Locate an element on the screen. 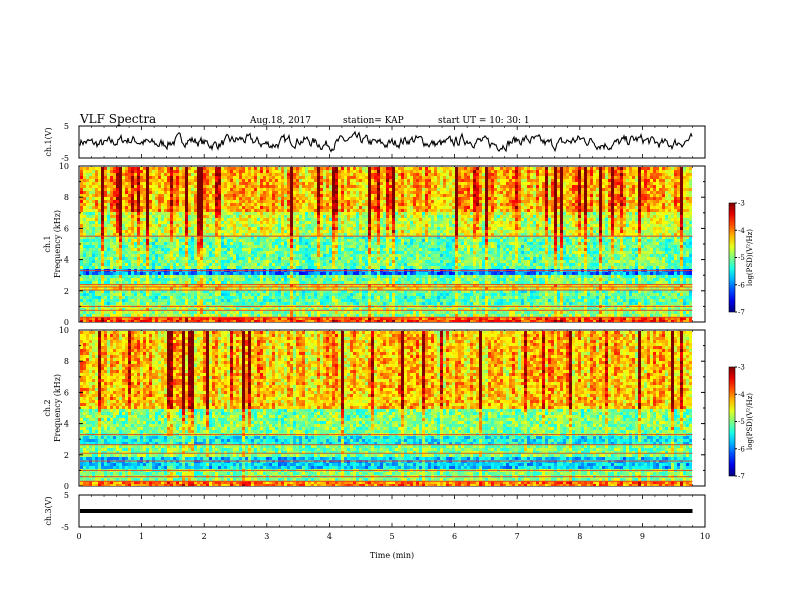 This screenshot has height=612, width=792. x-tick-label: 1 is located at coordinates (141, 536).